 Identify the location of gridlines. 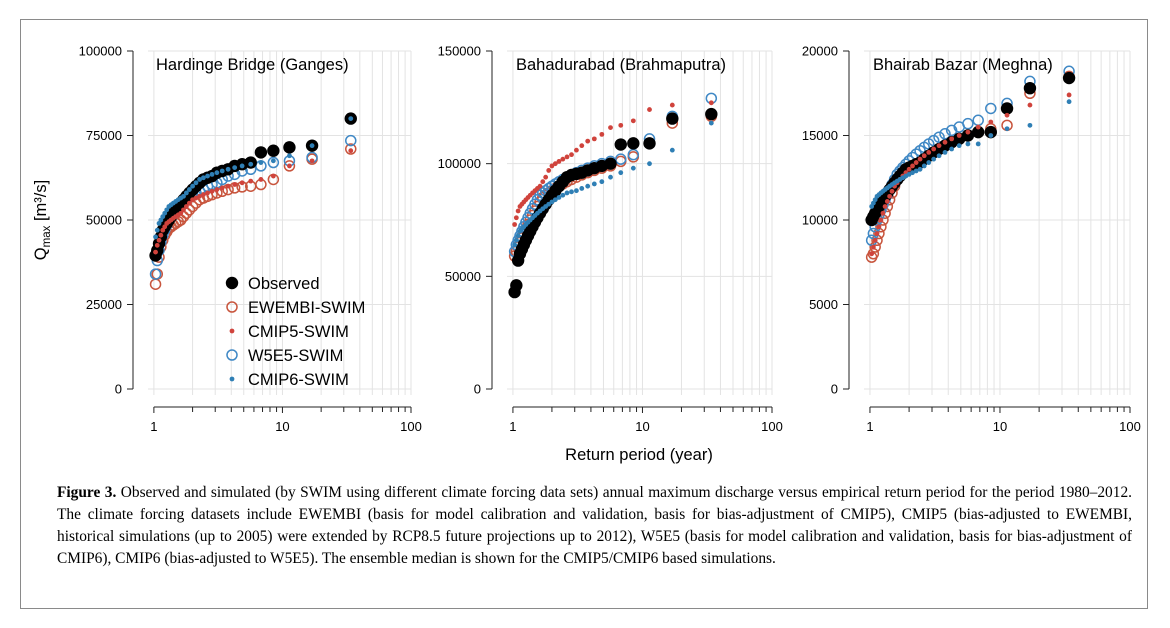
(997, 222).